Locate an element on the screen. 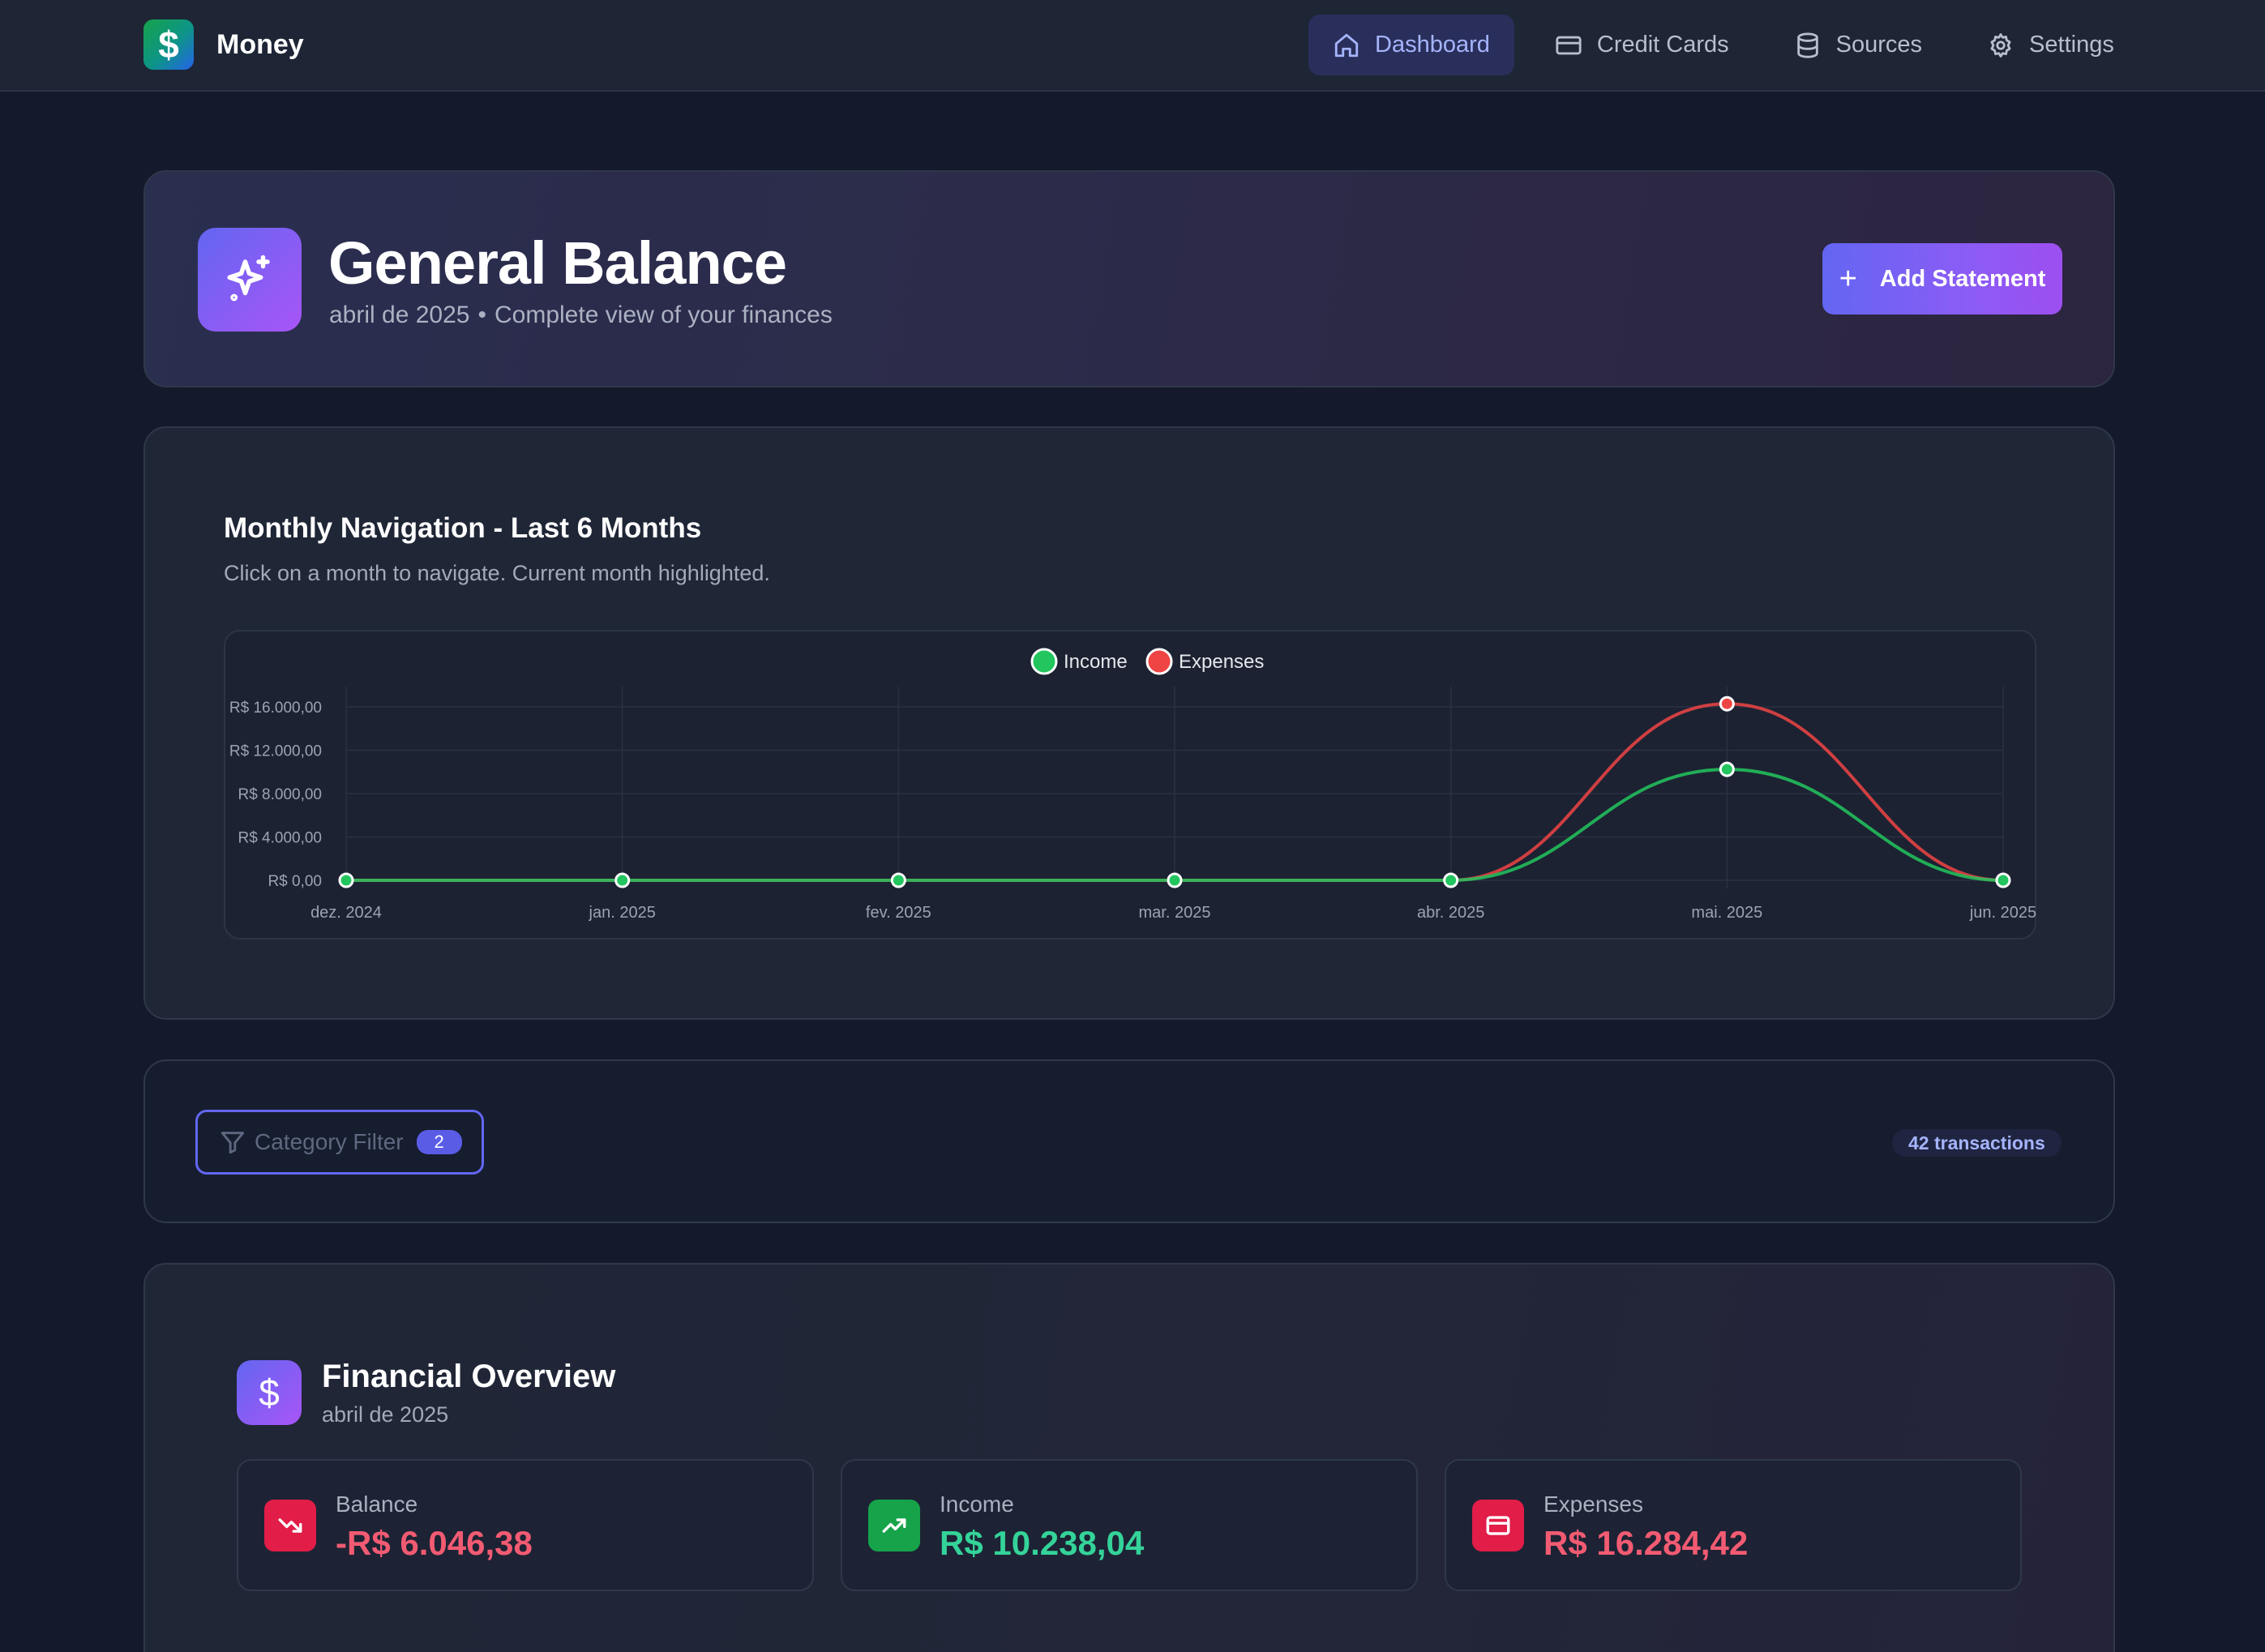 The image size is (2265, 1652). legend-marker-income is located at coordinates (1044, 661).